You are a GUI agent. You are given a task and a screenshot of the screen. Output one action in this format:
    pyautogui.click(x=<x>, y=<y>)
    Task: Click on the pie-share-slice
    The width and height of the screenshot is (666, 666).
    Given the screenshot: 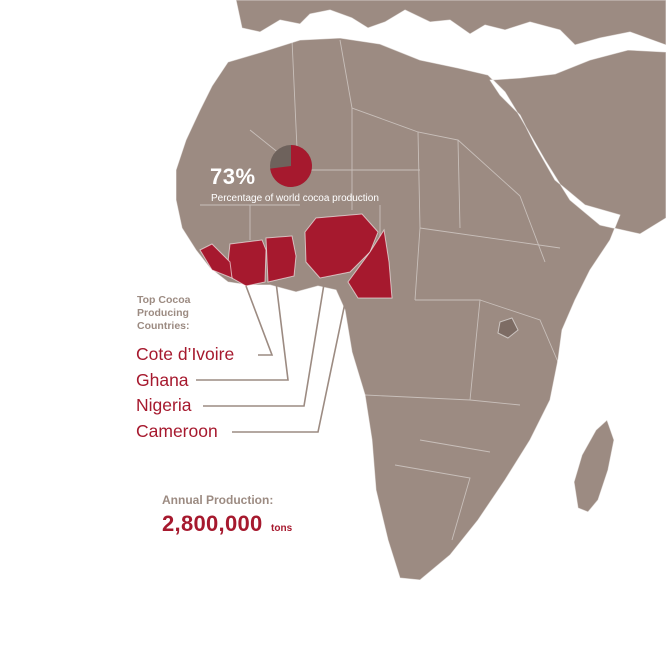 What is the action you would take?
    pyautogui.click(x=291, y=166)
    